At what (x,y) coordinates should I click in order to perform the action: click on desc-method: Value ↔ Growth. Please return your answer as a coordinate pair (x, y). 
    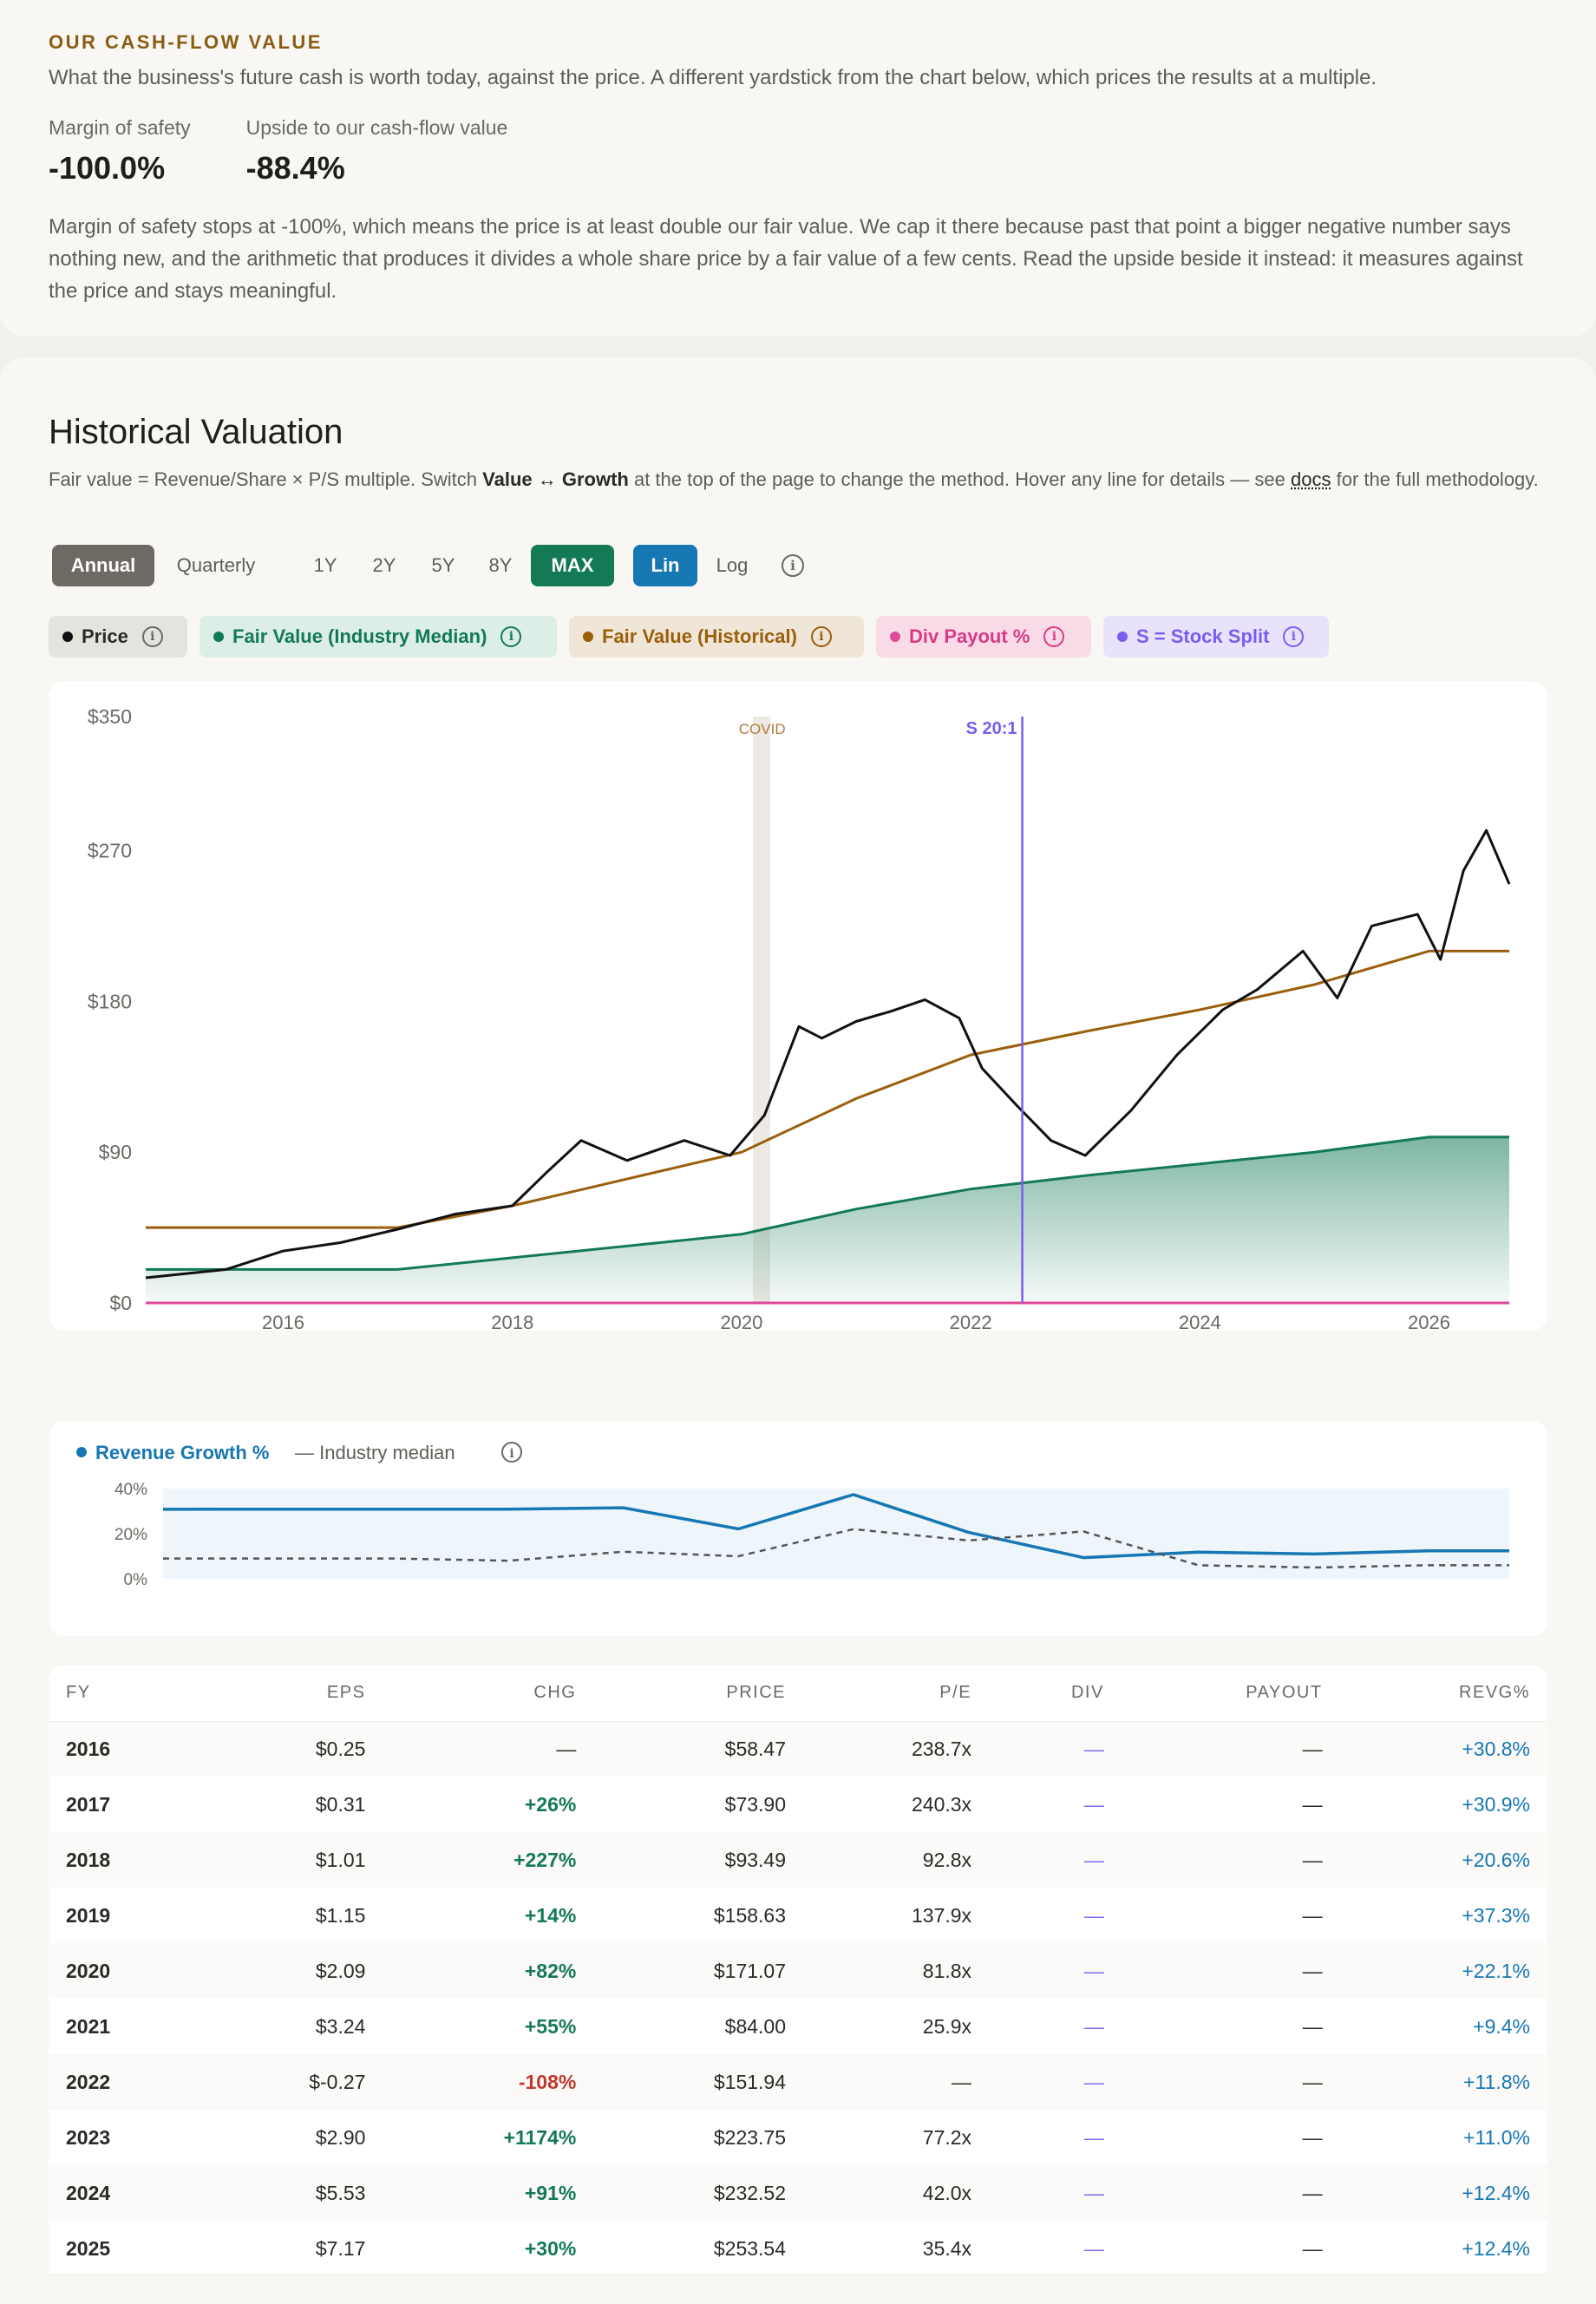
    Looking at the image, I should click on (555, 479).